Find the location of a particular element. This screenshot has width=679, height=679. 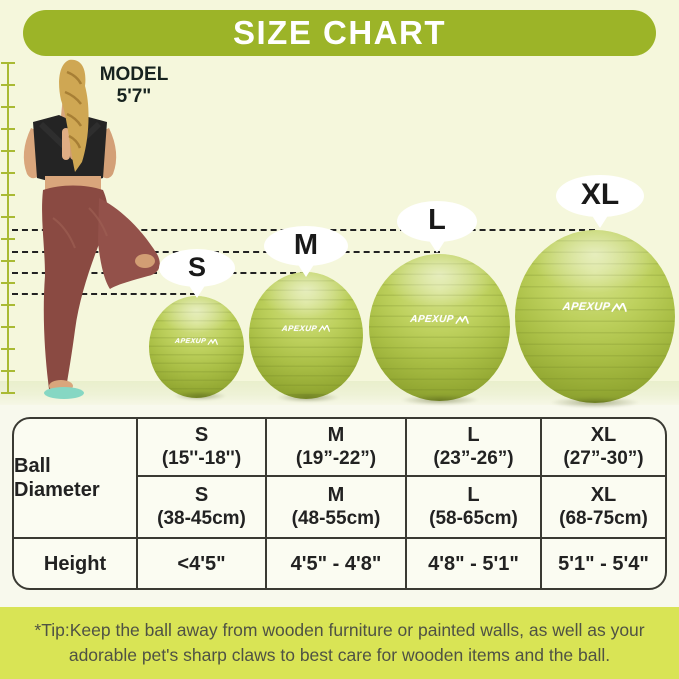

model-tucked-foot is located at coordinates (145, 261).